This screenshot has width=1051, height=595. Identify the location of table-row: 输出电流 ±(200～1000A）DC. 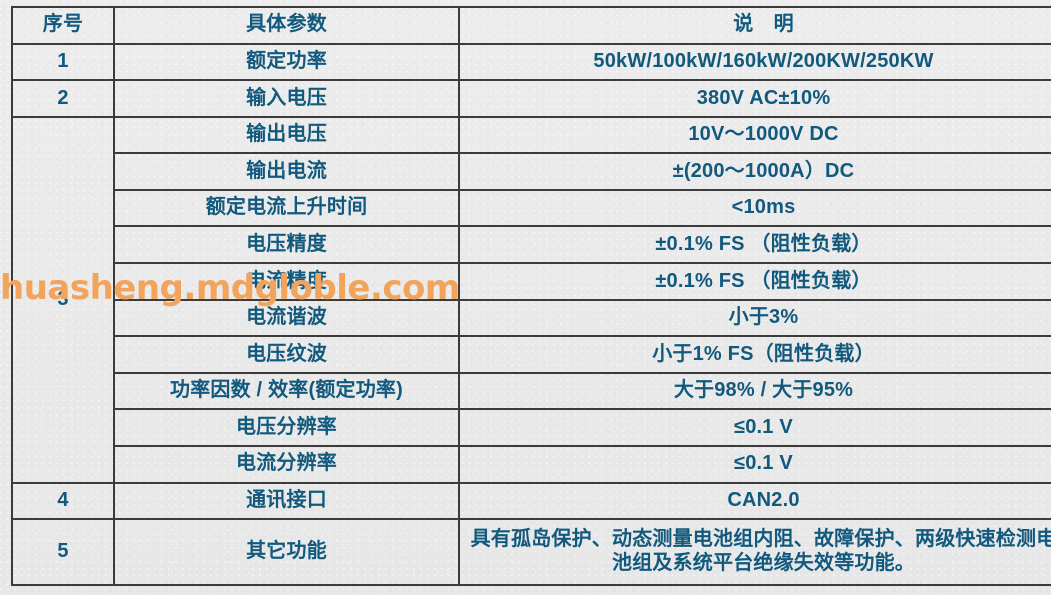
(531, 171).